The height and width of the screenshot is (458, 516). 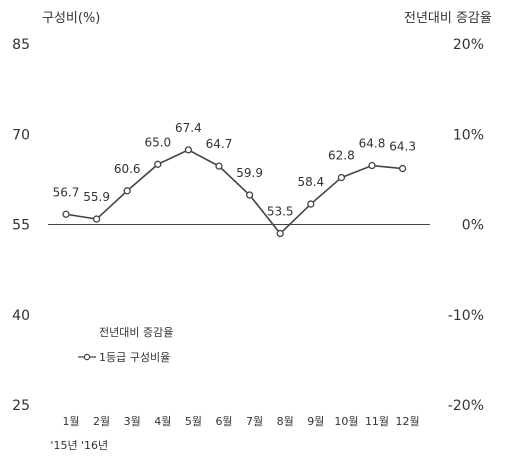 What do you see at coordinates (101, 421) in the screenshot?
I see `x-tick-label: 2월` at bounding box center [101, 421].